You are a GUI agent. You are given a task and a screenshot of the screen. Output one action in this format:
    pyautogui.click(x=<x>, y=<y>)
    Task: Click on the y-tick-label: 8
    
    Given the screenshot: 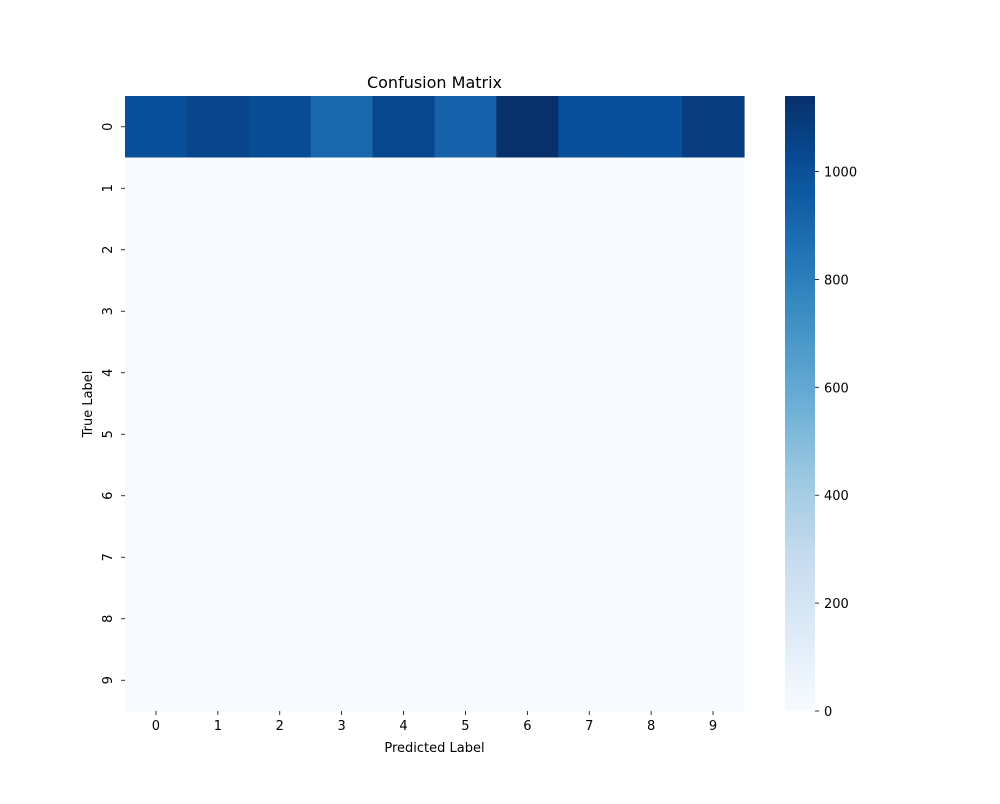 What is the action you would take?
    pyautogui.click(x=108, y=619)
    